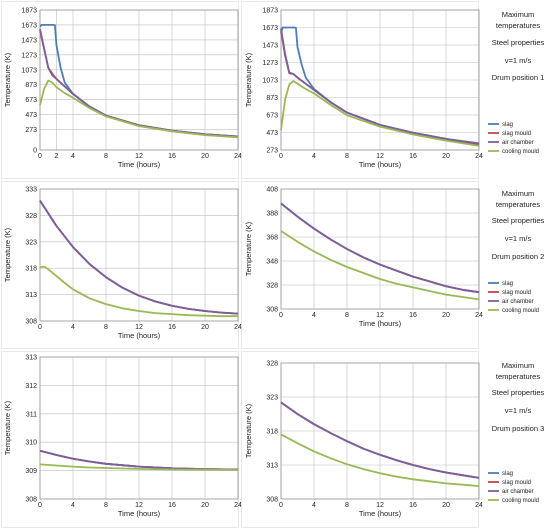 The height and width of the screenshot is (529, 550). What do you see at coordinates (272, 98) in the screenshot?
I see `y-tick-label: 873` at bounding box center [272, 98].